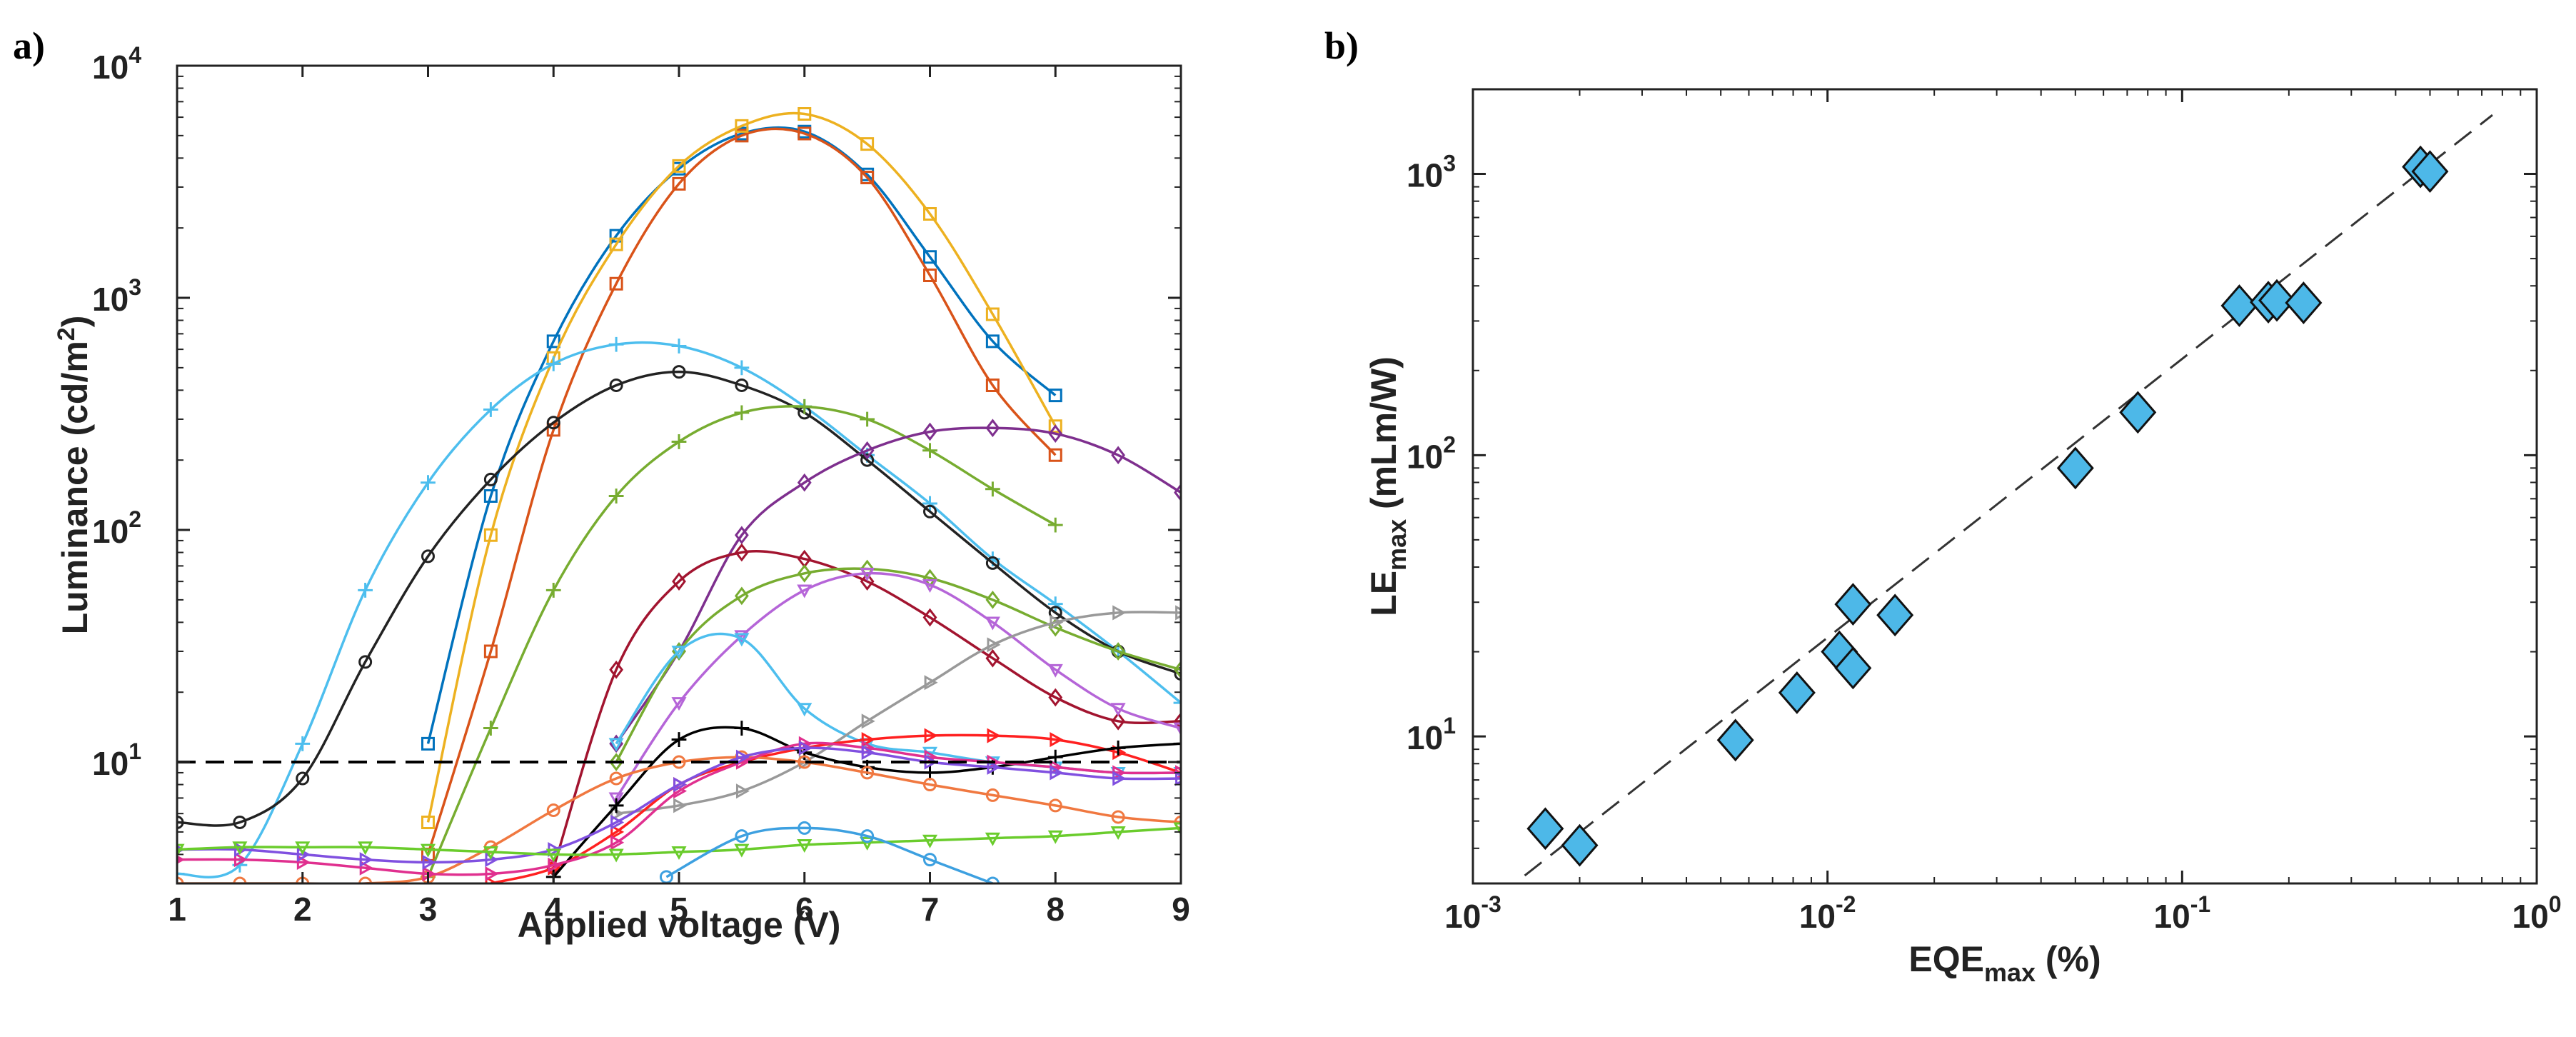 The width and height of the screenshot is (2576, 1037). I want to click on x-tick-label-a-8: 9, so click(1181, 909).